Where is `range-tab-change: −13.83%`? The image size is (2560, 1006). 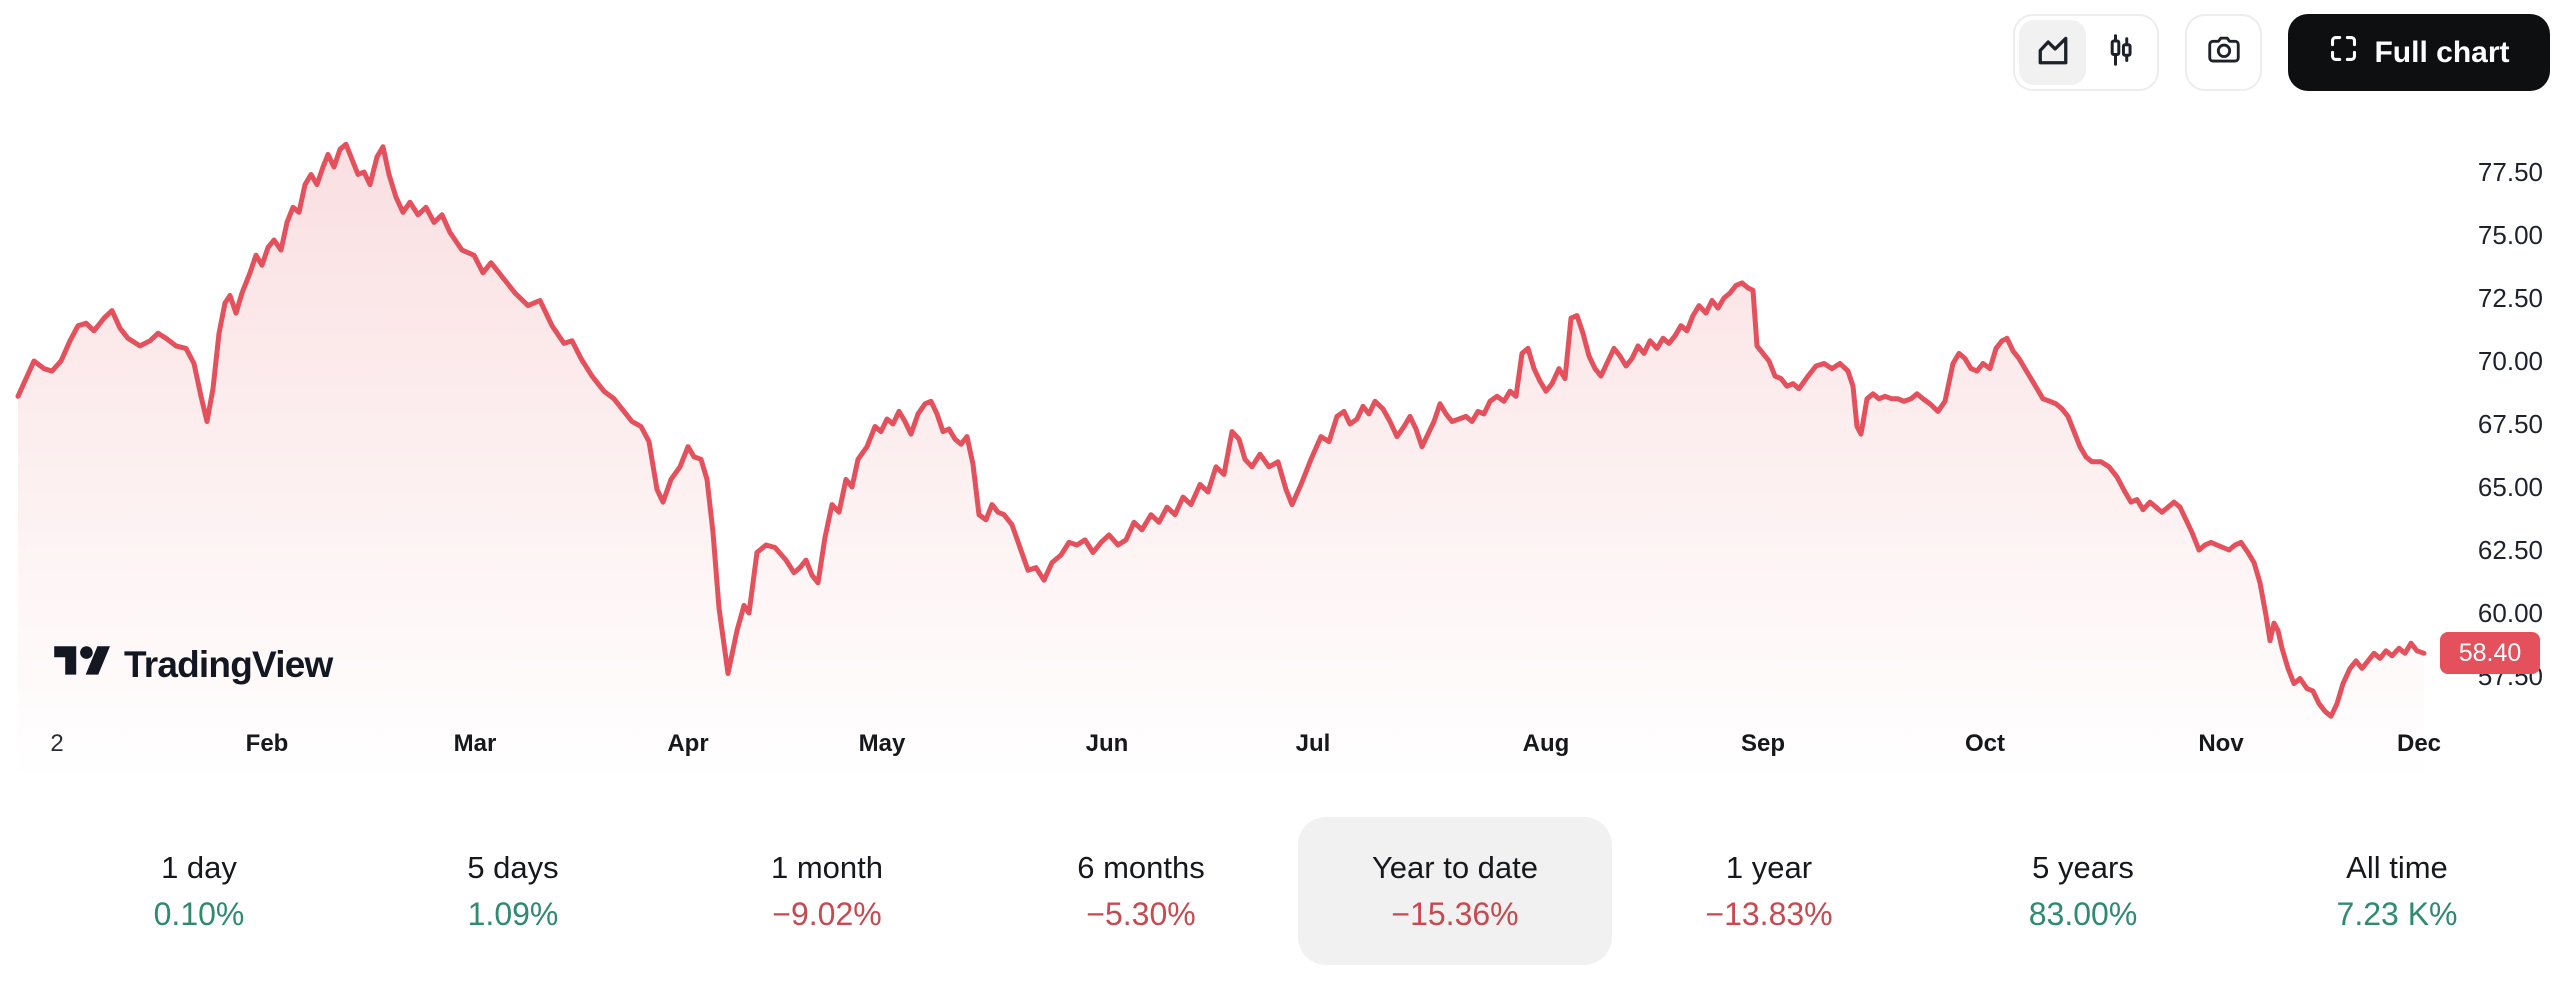
range-tab-change: −13.83% is located at coordinates (1769, 913).